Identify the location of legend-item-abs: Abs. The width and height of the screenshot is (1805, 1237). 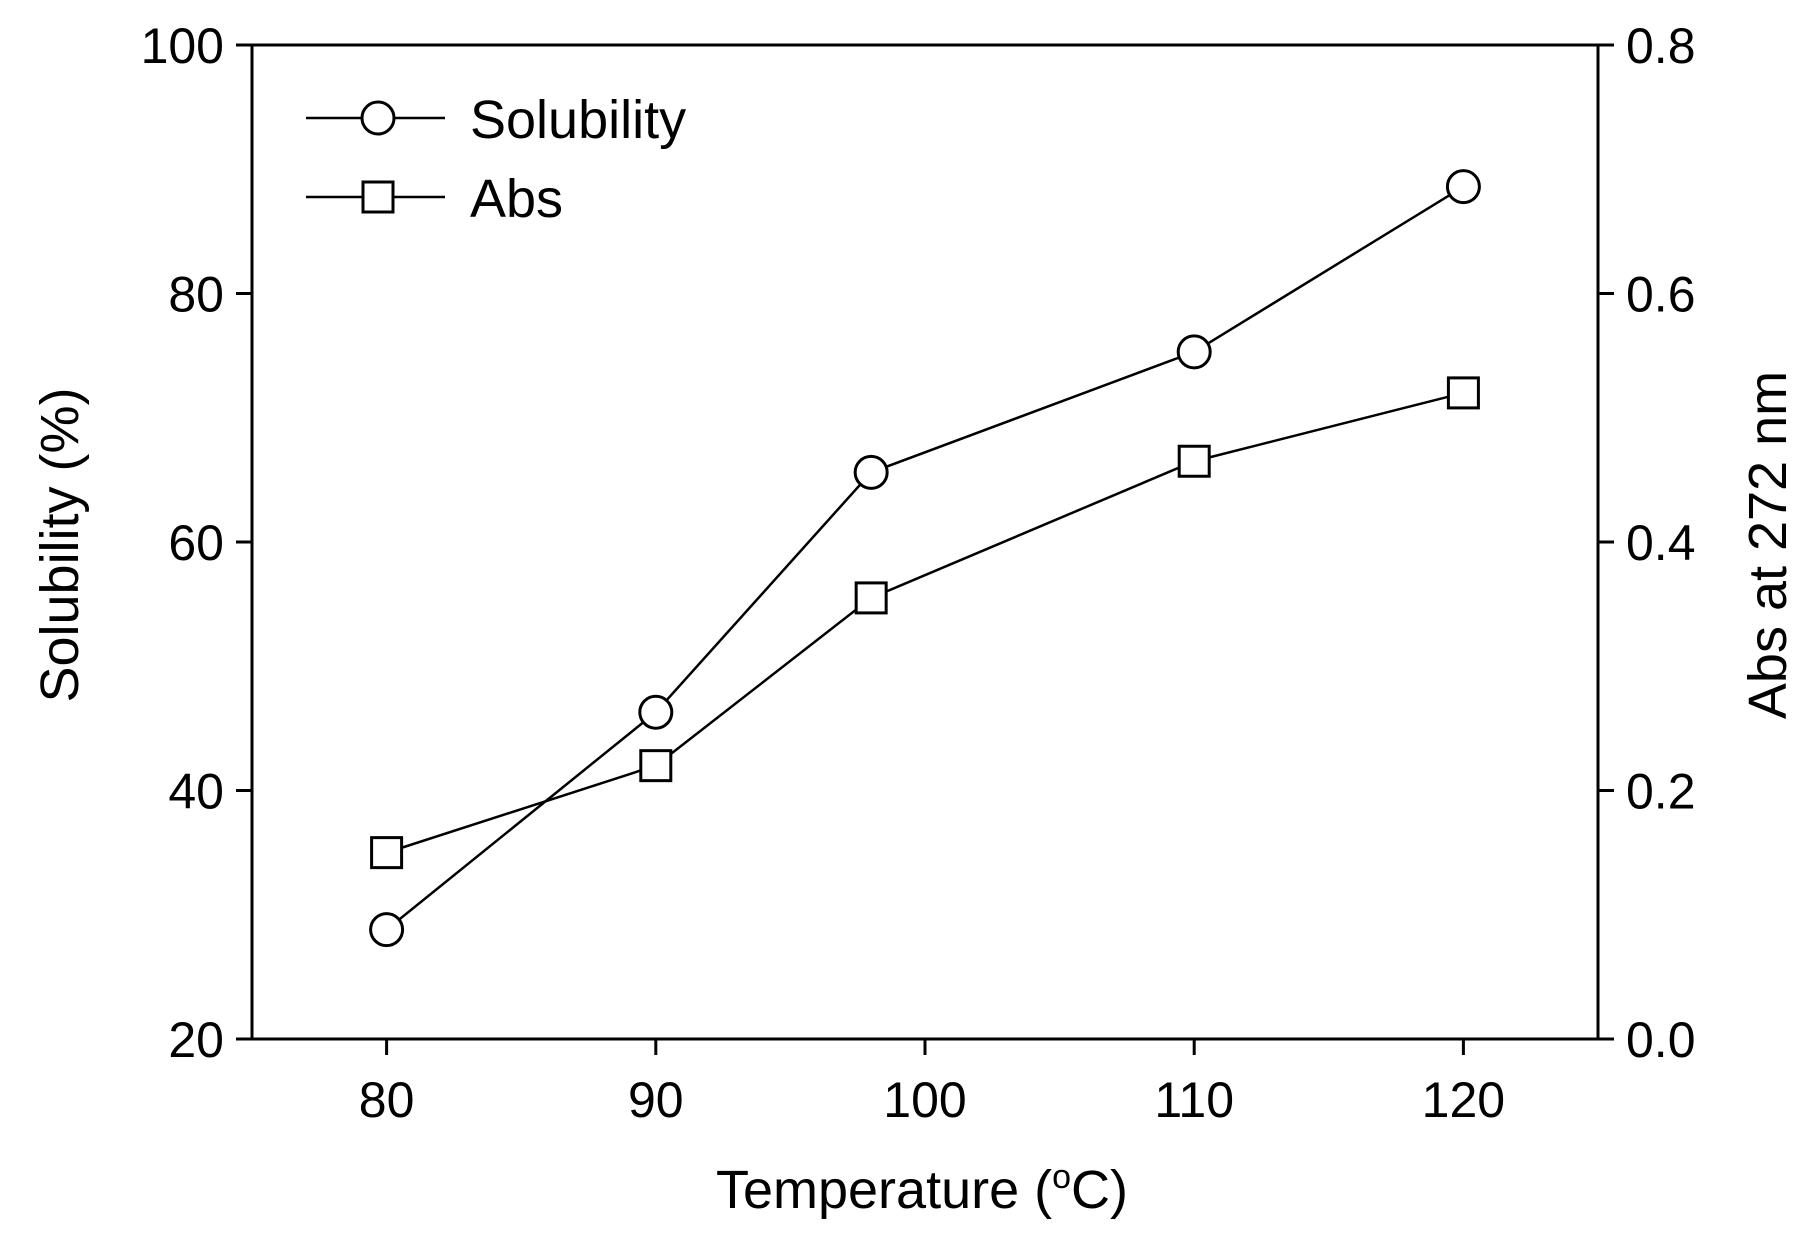
(434, 199).